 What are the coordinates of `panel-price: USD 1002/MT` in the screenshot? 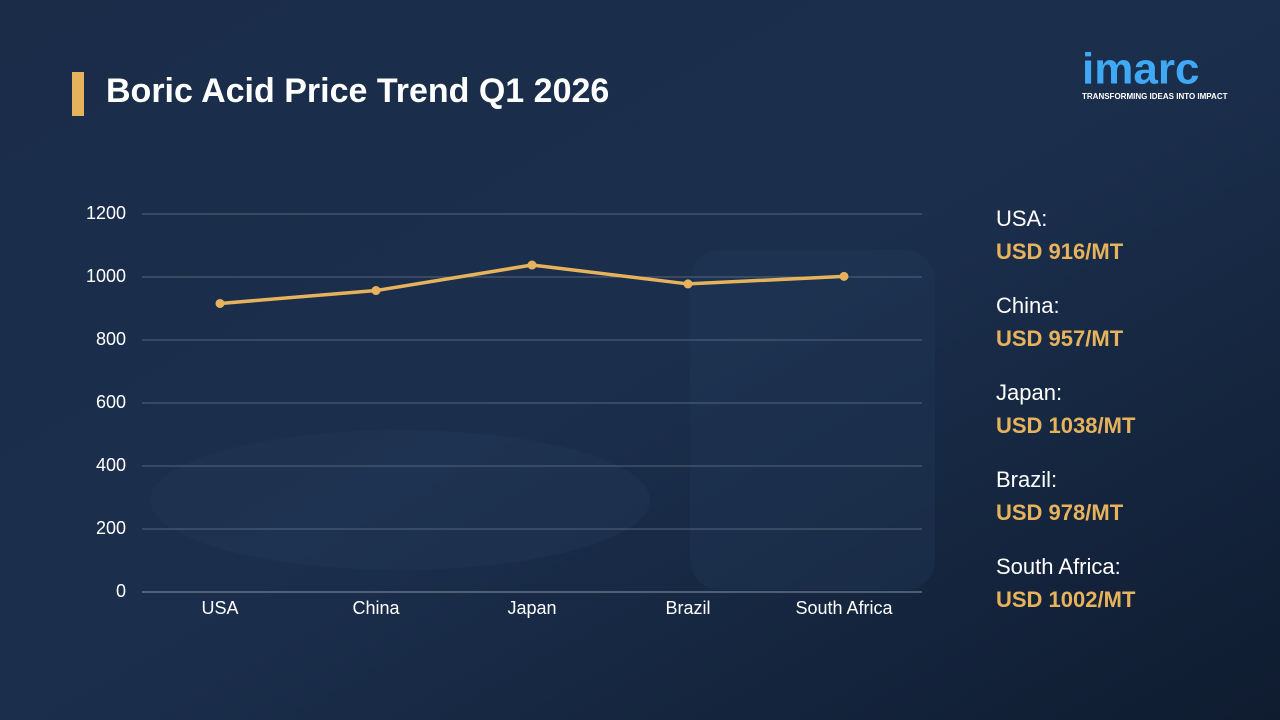 It's located at (1066, 599).